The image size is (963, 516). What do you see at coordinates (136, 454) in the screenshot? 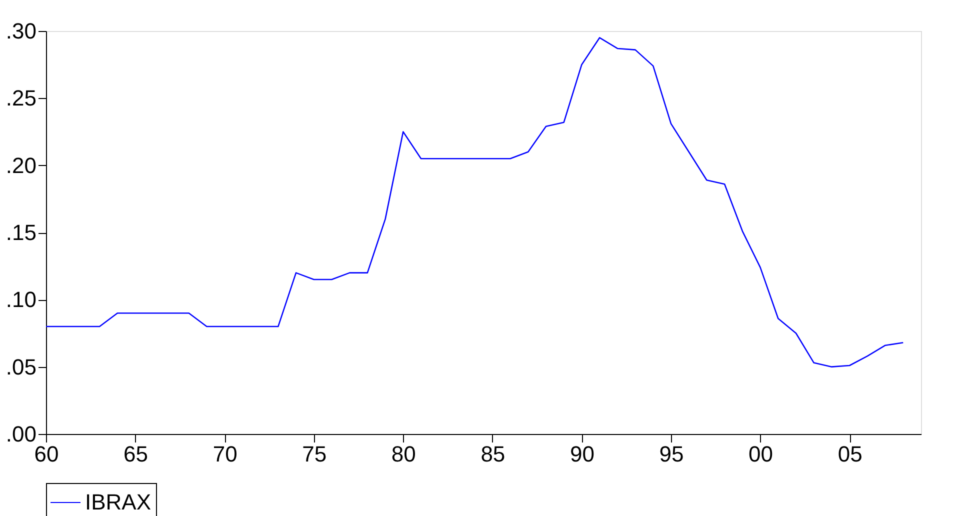
I see `x-tick-label: 65` at bounding box center [136, 454].